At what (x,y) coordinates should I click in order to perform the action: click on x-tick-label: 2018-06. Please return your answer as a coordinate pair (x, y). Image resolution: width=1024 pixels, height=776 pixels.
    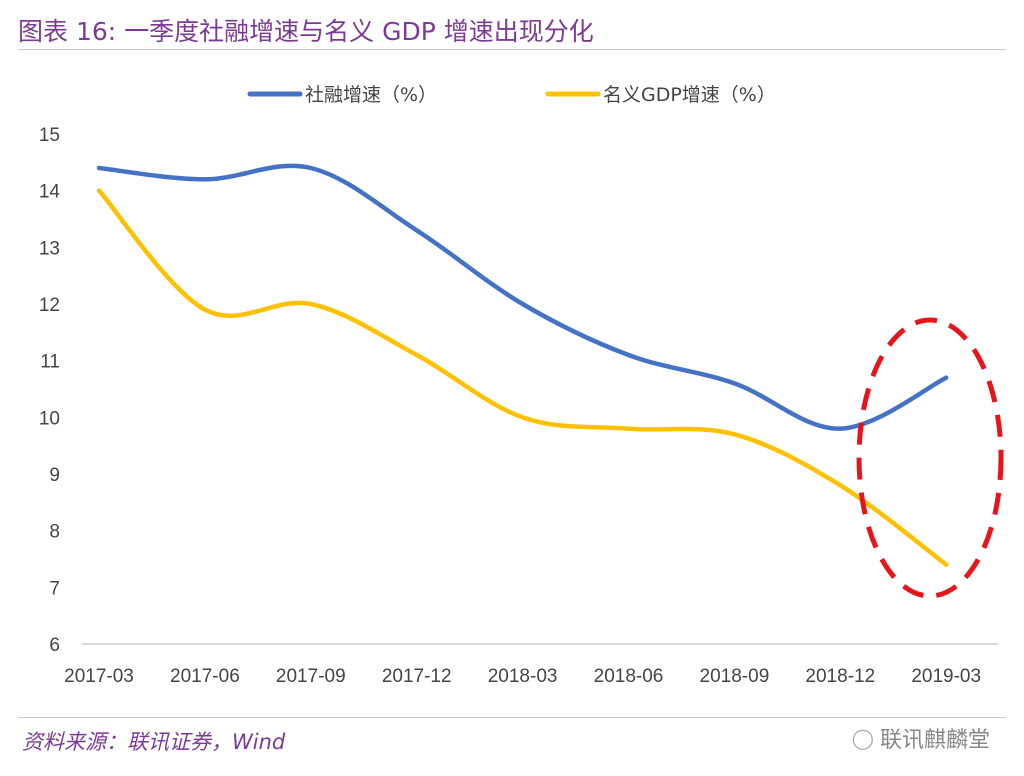
    Looking at the image, I should click on (629, 676).